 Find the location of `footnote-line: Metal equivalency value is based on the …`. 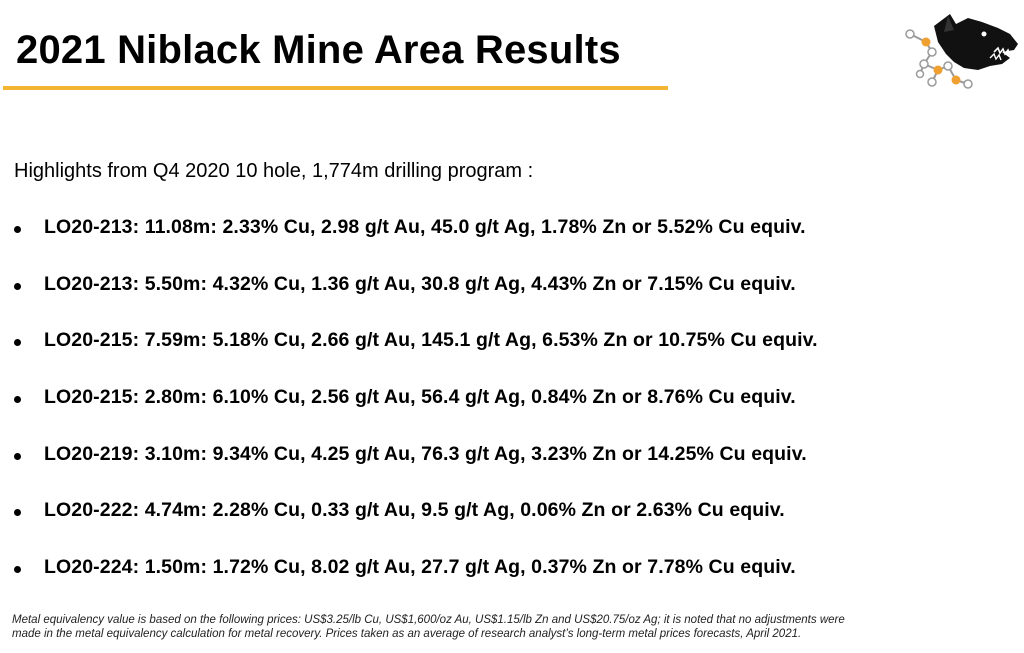

footnote-line: Metal equivalency value is based on the … is located at coordinates (428, 620).